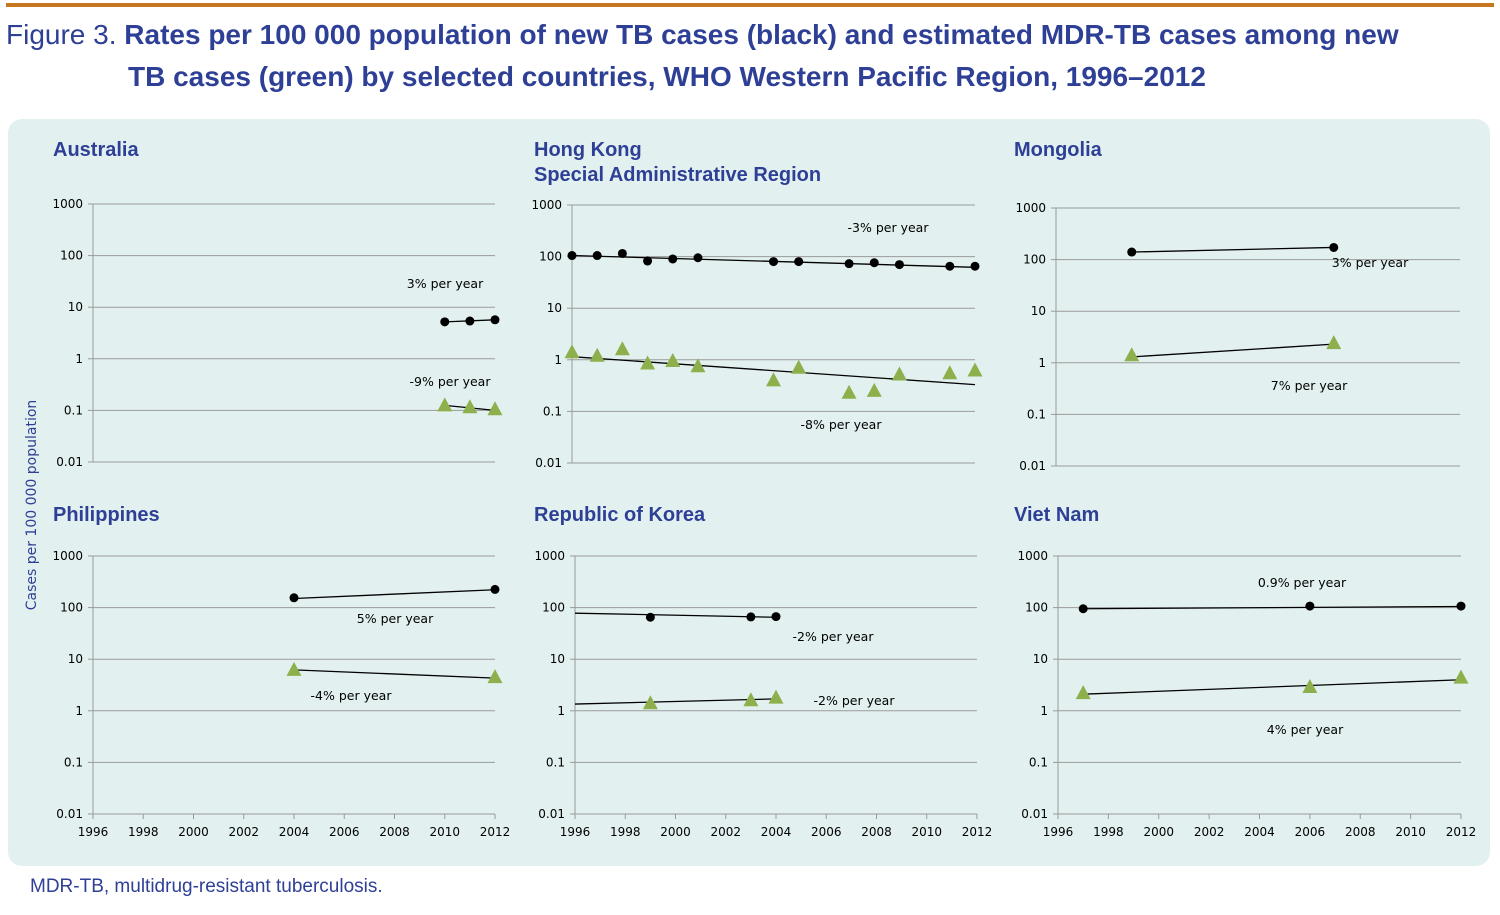 Image resolution: width=1500 pixels, height=915 pixels. What do you see at coordinates (1410, 832) in the screenshot?
I see `vietnam-xtick-label: 2010` at bounding box center [1410, 832].